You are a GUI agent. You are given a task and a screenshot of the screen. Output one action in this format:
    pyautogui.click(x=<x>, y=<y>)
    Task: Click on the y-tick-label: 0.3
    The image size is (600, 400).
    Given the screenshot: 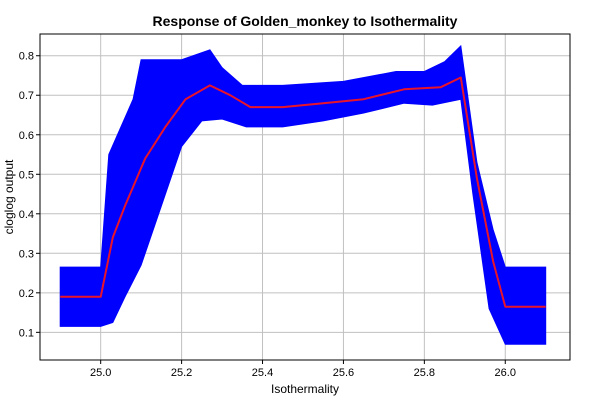 What is the action you would take?
    pyautogui.click(x=26, y=254)
    